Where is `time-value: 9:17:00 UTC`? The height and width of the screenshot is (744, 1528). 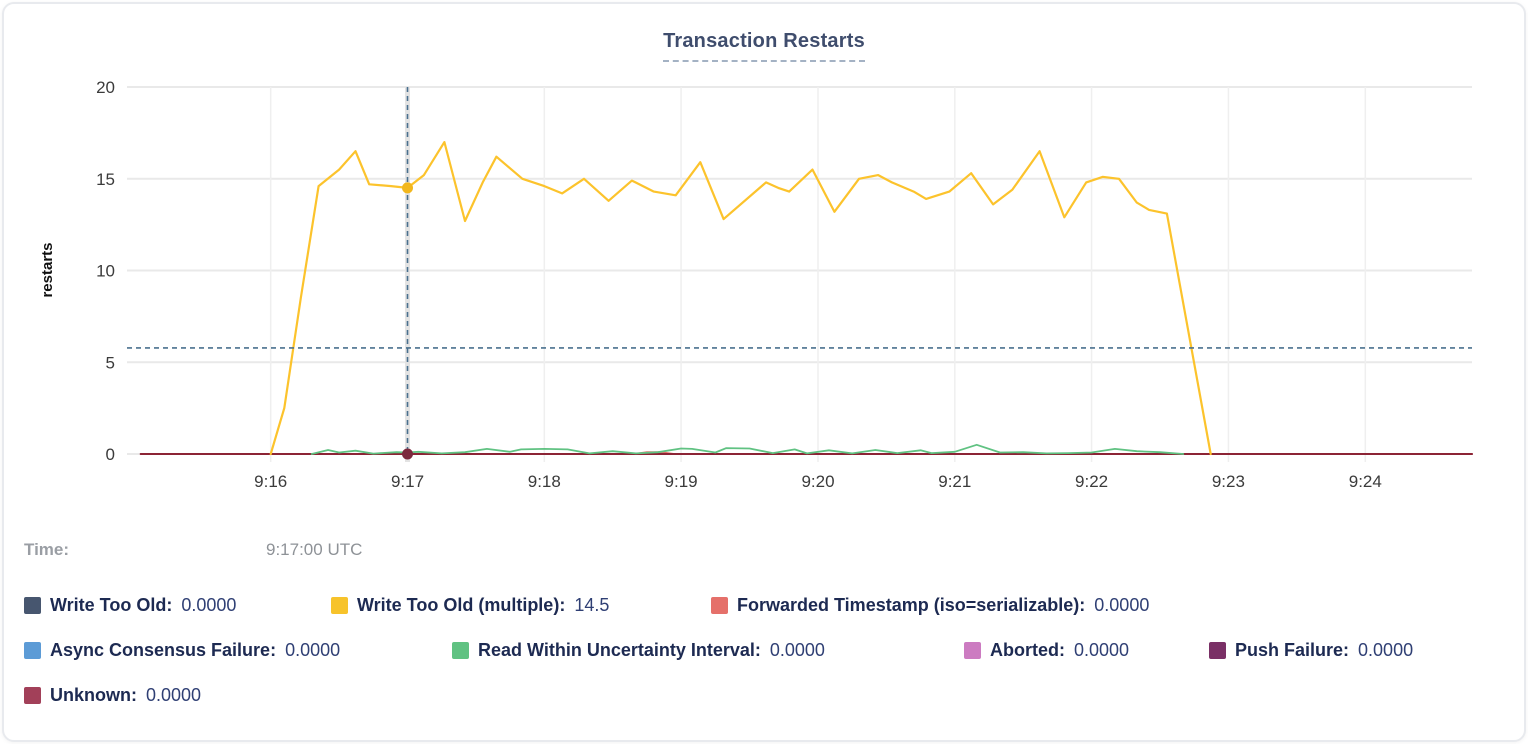 time-value: 9:17:00 UTC is located at coordinates (314, 549).